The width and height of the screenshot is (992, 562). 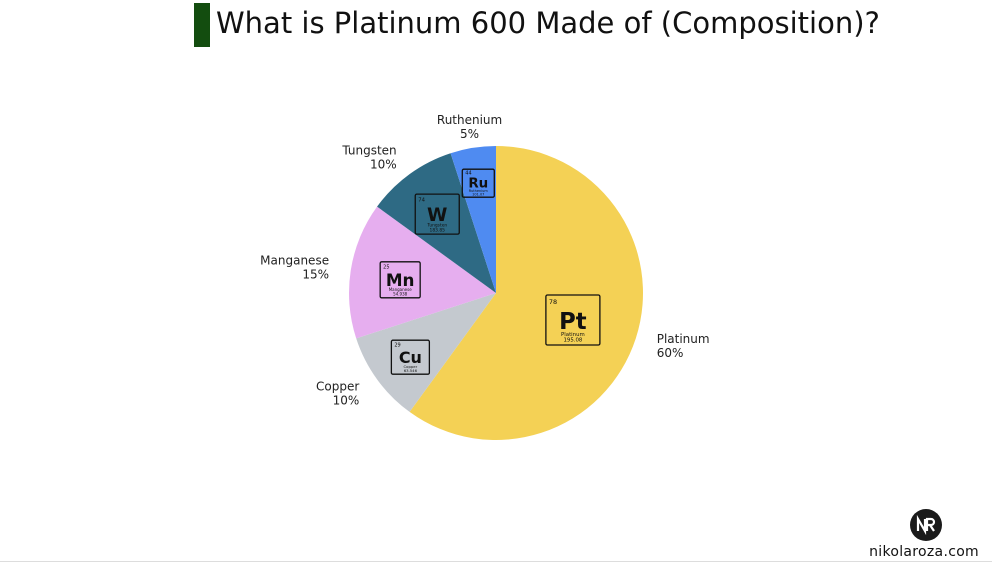 I want to click on element-symbol: Ru, so click(x=478, y=184).